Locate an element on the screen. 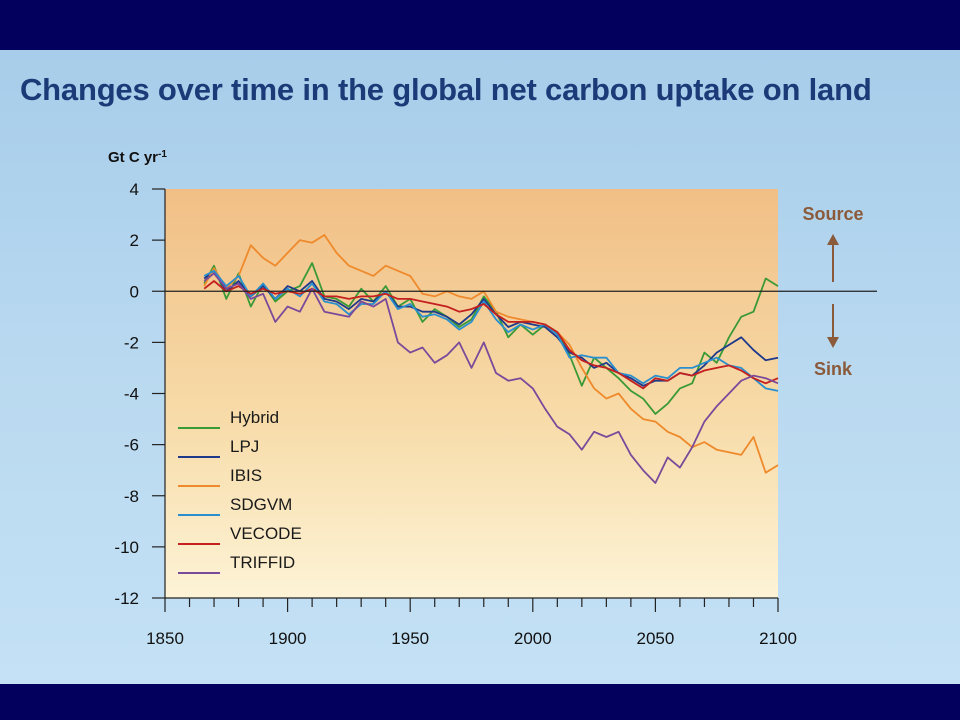 The image size is (960, 720). y-unit-superscript: -1 is located at coordinates (162, 154).